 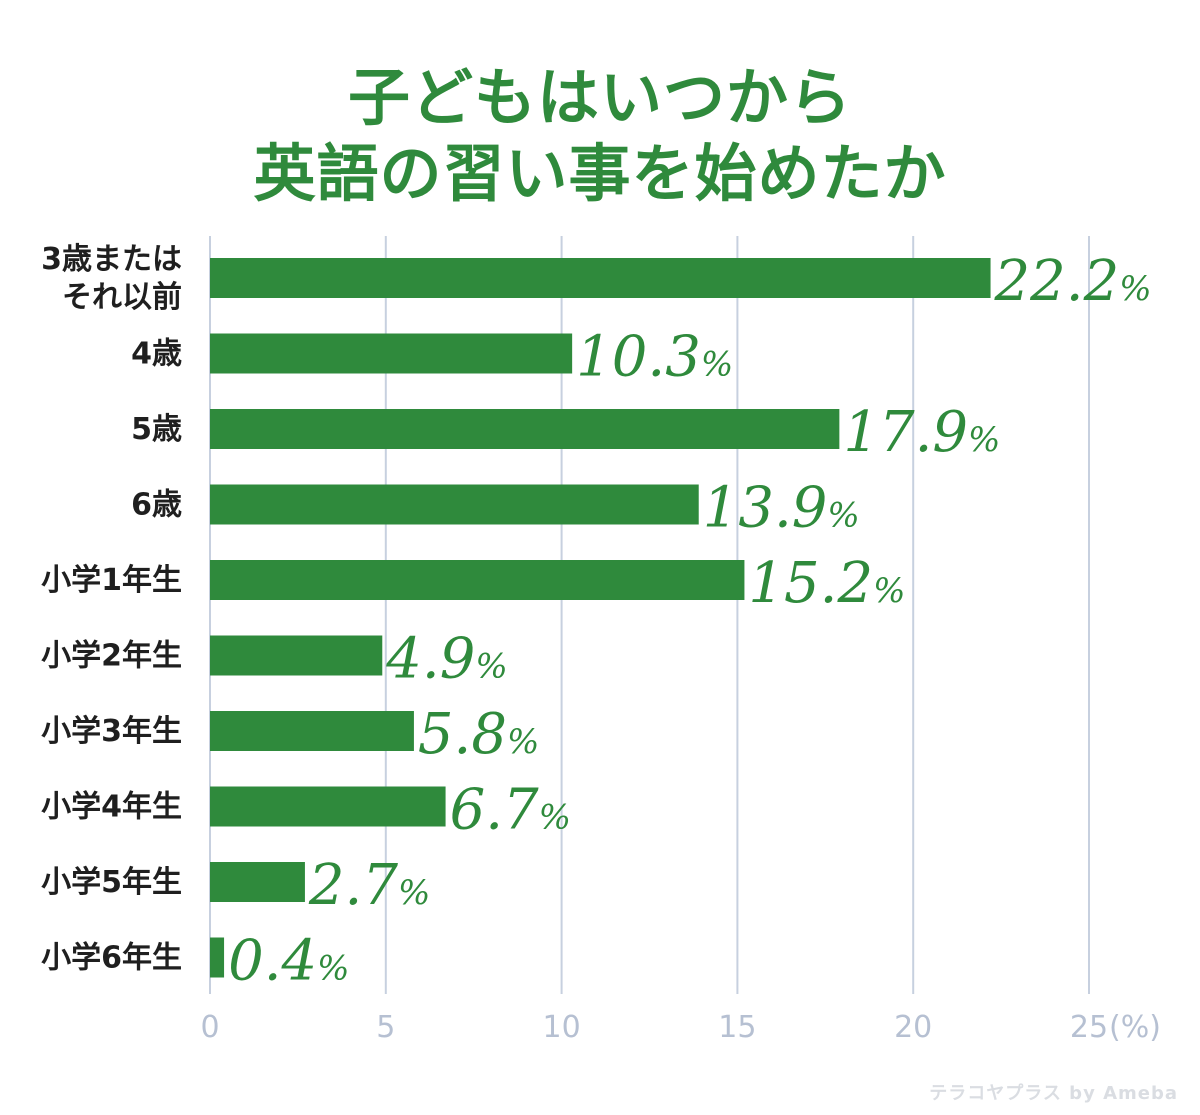 What do you see at coordinates (494, 810) in the screenshot?
I see `data-label-value: 6.7` at bounding box center [494, 810].